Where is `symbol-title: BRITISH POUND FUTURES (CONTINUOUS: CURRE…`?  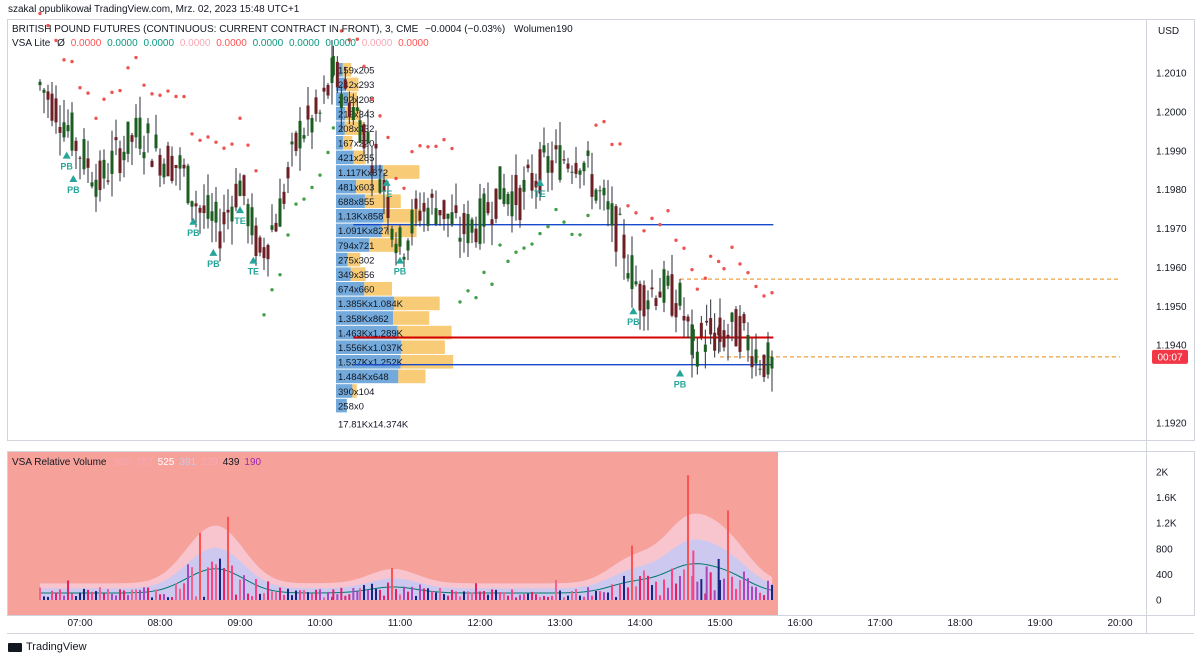 symbol-title: BRITISH POUND FUTURES (CONTINUOUS: CURRE… is located at coordinates (215, 29).